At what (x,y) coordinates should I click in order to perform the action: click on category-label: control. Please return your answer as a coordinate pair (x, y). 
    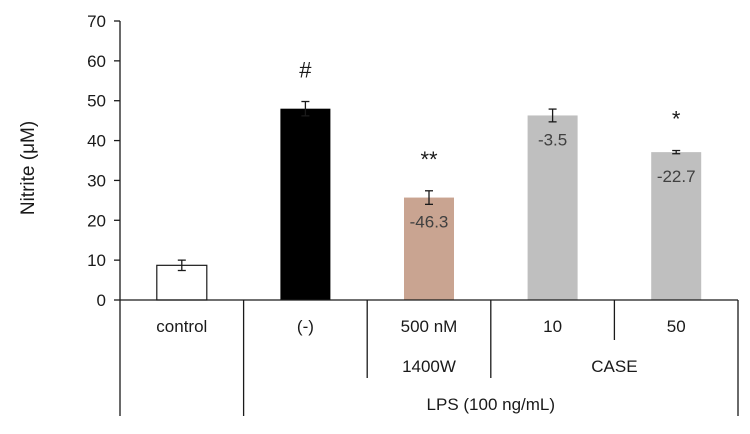
    Looking at the image, I should click on (181, 326).